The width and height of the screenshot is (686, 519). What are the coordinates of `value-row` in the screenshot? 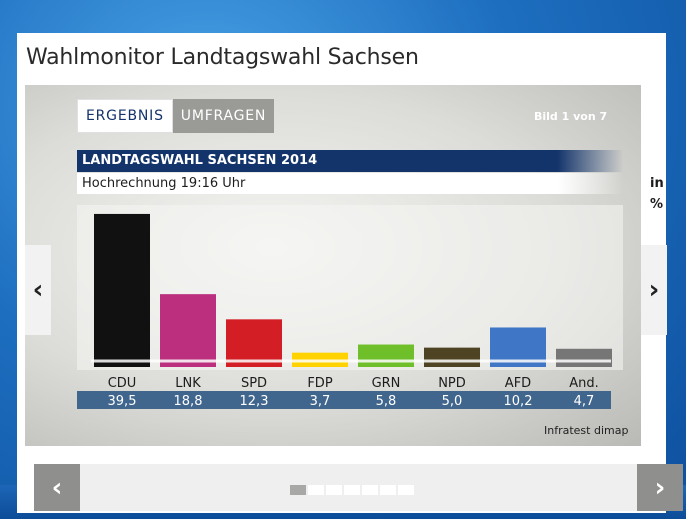 It's located at (344, 400).